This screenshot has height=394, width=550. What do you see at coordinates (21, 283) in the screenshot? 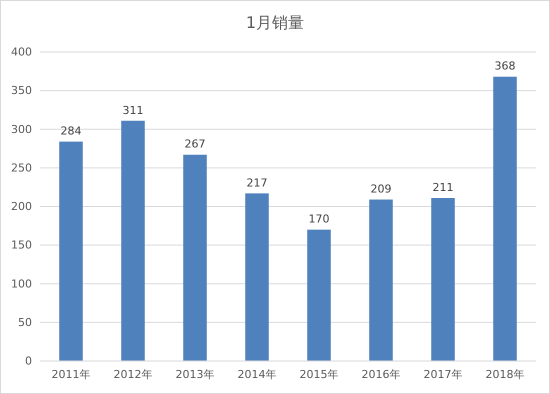
I see `y-tick-label: 100` at bounding box center [21, 283].